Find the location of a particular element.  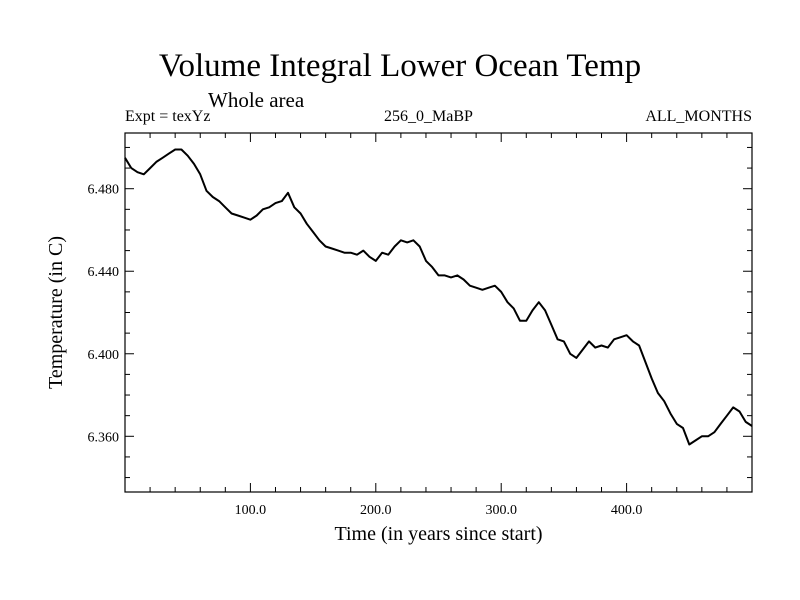

x-axis-label: Time (in years since start) is located at coordinates (438, 534).